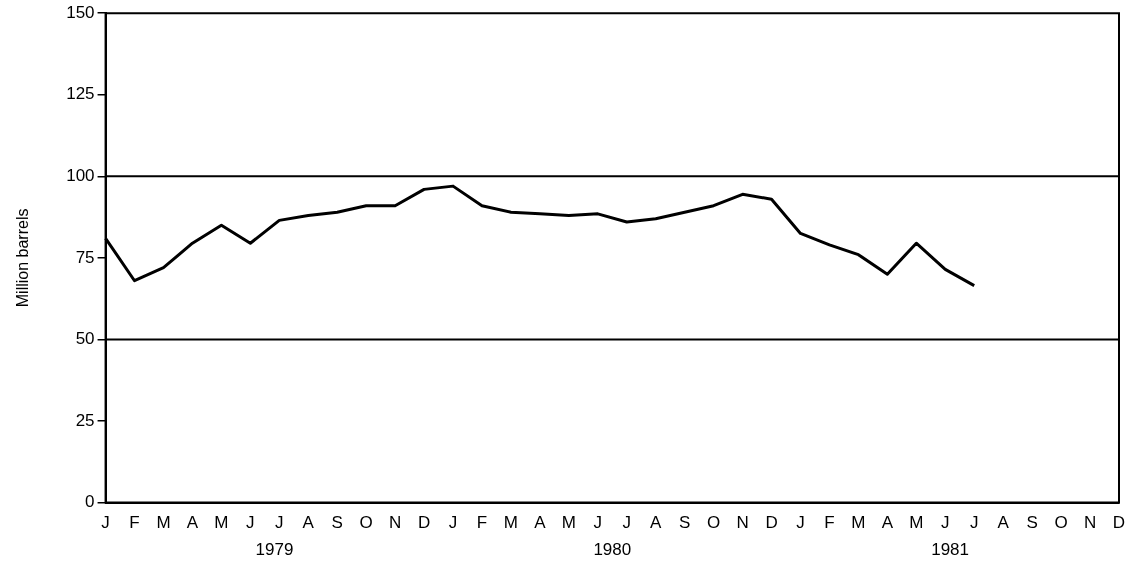  Describe the element at coordinates (90, 502) in the screenshot. I see `y-tick-label: 0` at that location.